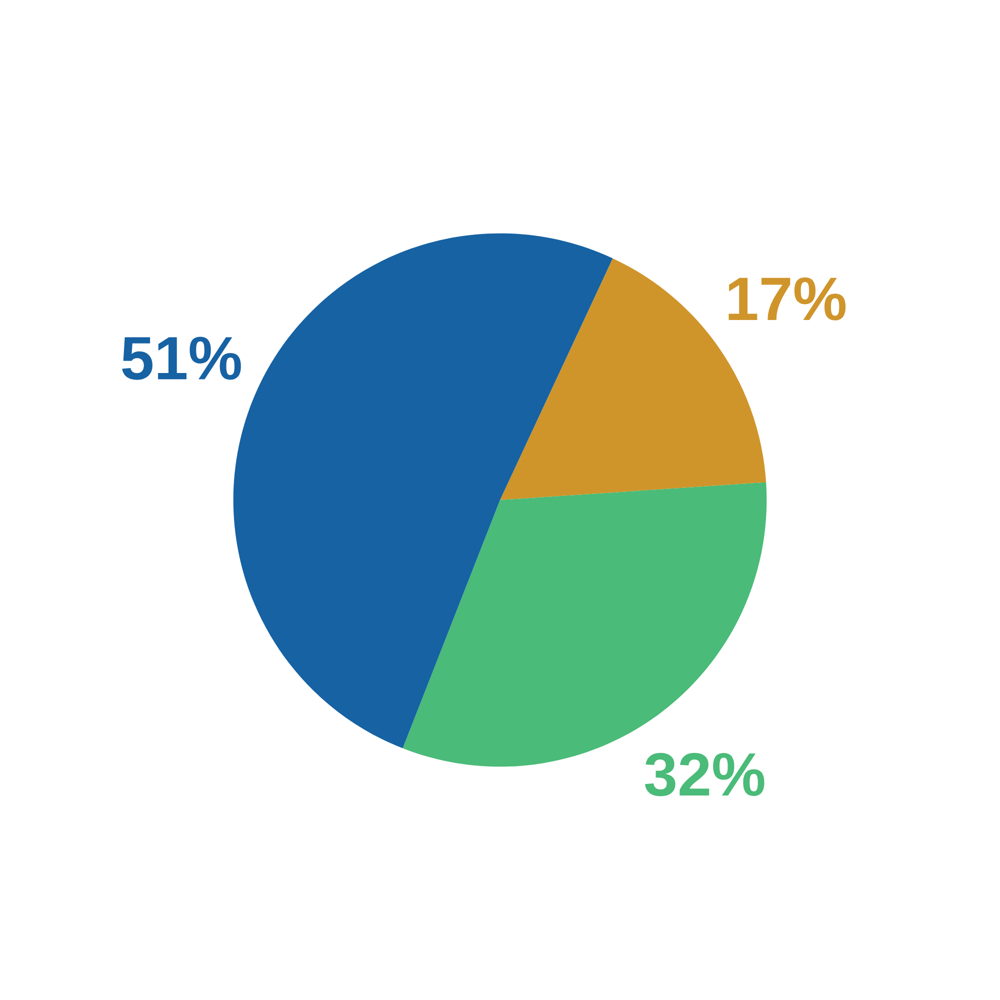 The height and width of the screenshot is (1000, 1000). What do you see at coordinates (787, 298) in the screenshot?
I see `data-label: 17%` at bounding box center [787, 298].